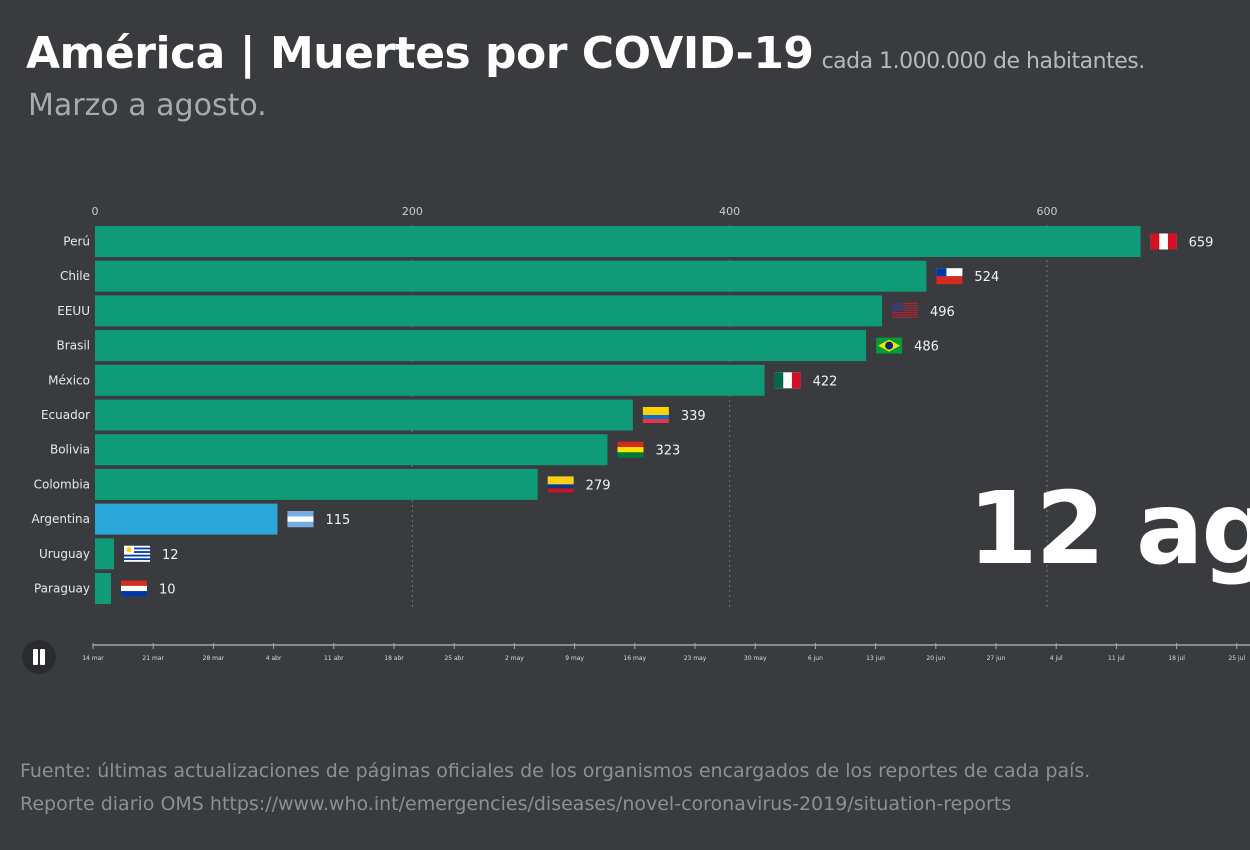  I want to click on bar-value-label: 279, so click(598, 485).